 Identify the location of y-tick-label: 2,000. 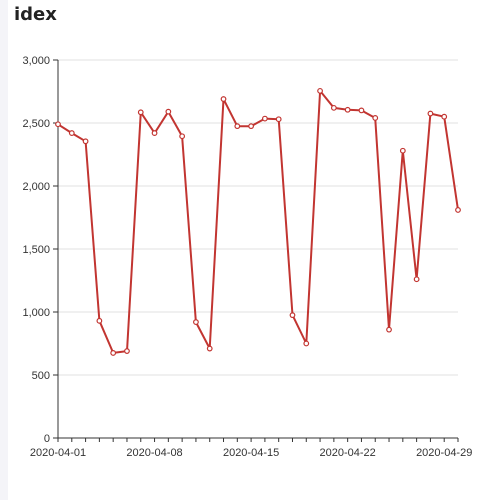
(36, 187).